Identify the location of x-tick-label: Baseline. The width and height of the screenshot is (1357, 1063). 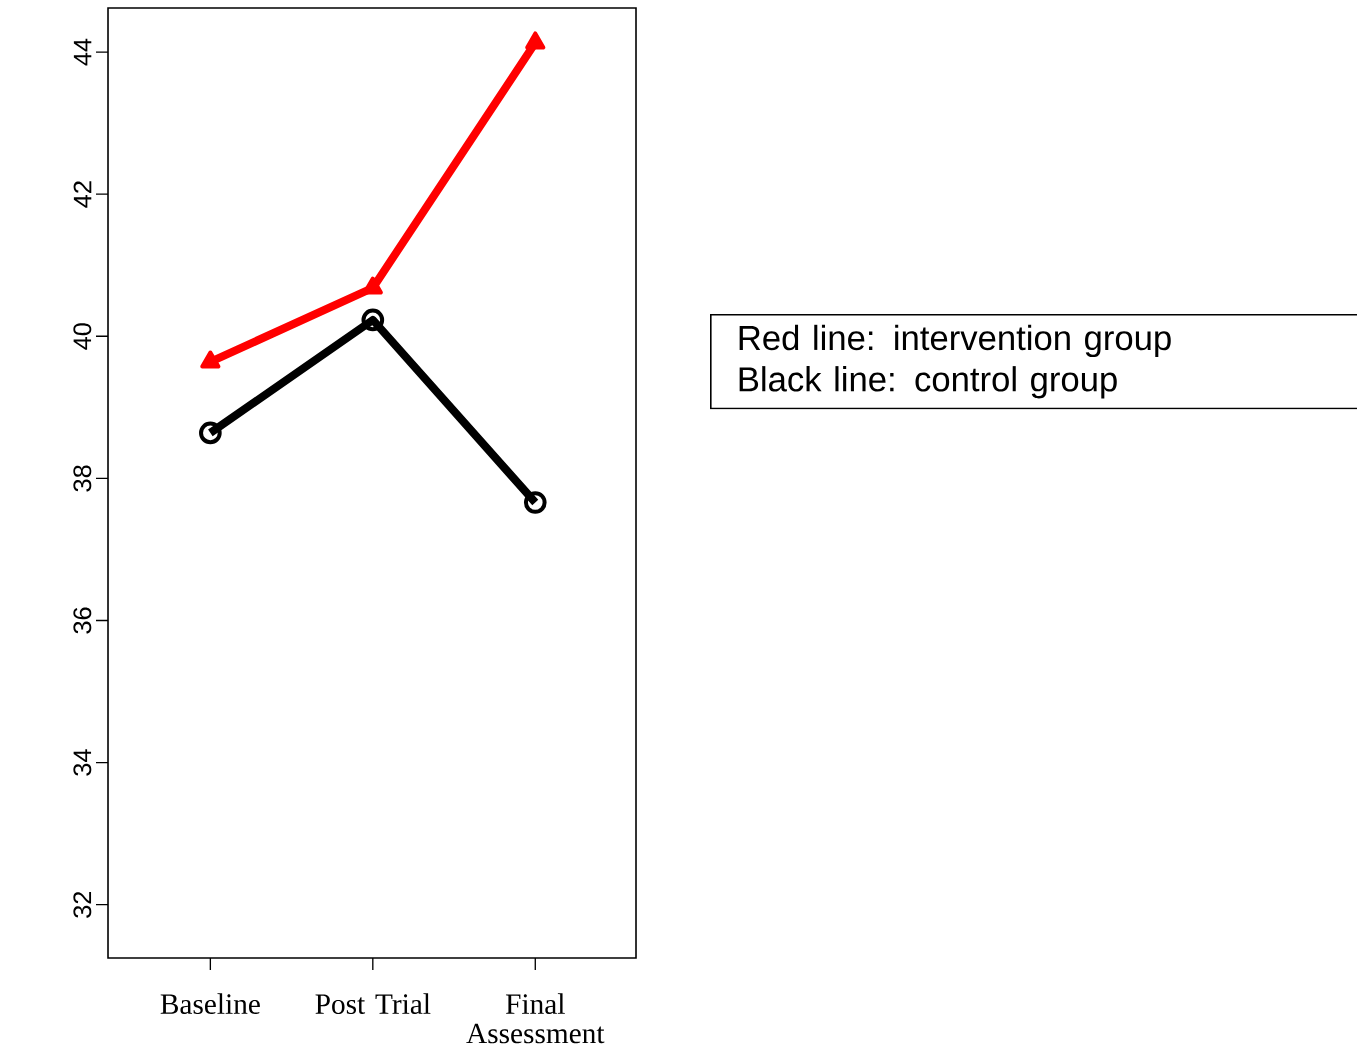
(210, 1004).